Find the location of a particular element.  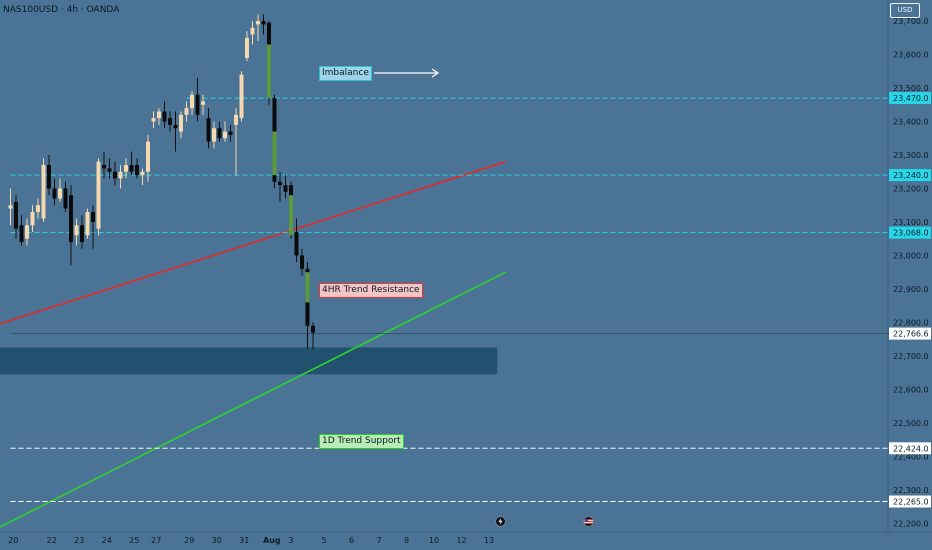

price-tick-label: 23,600.0 is located at coordinates (911, 55).